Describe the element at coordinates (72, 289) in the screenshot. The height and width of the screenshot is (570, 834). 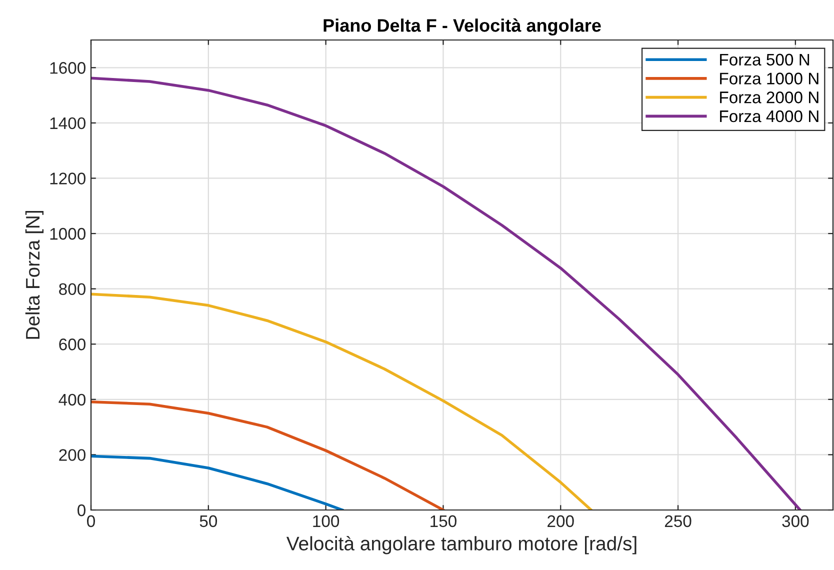
I see `y-tick-label: 800` at that location.